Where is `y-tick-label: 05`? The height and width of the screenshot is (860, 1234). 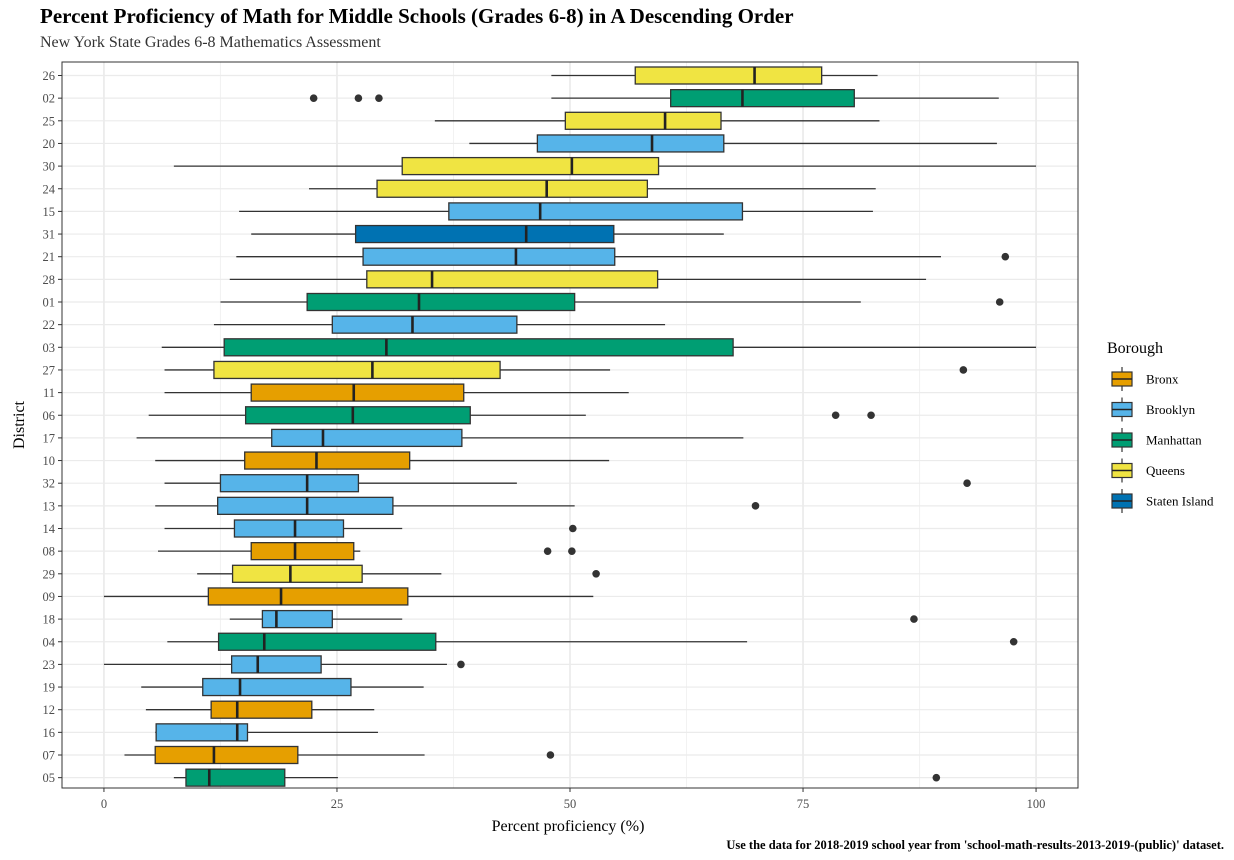
y-tick-label: 05 is located at coordinates (49, 778).